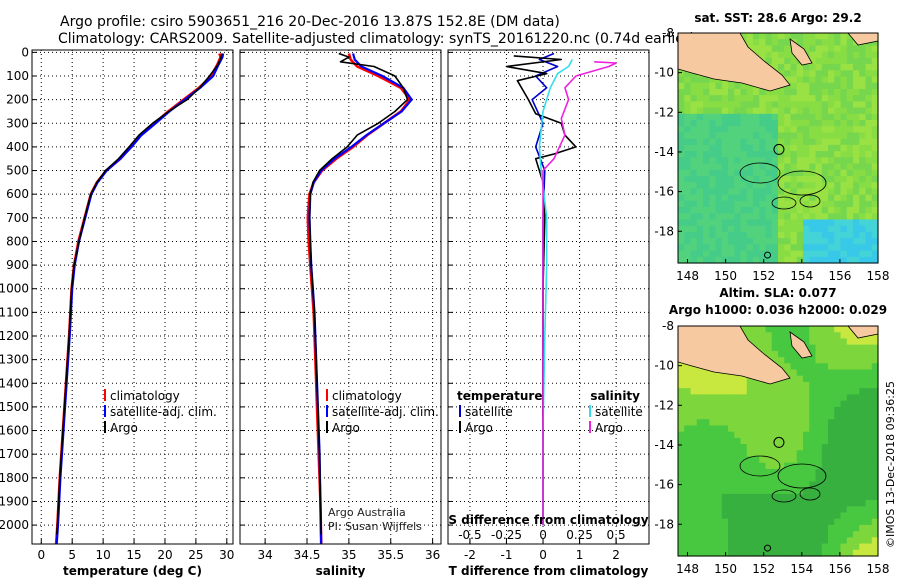 The image size is (900, 580). Describe the element at coordinates (390, 555) in the screenshot. I see `x-tick-label: 35.5` at that location.